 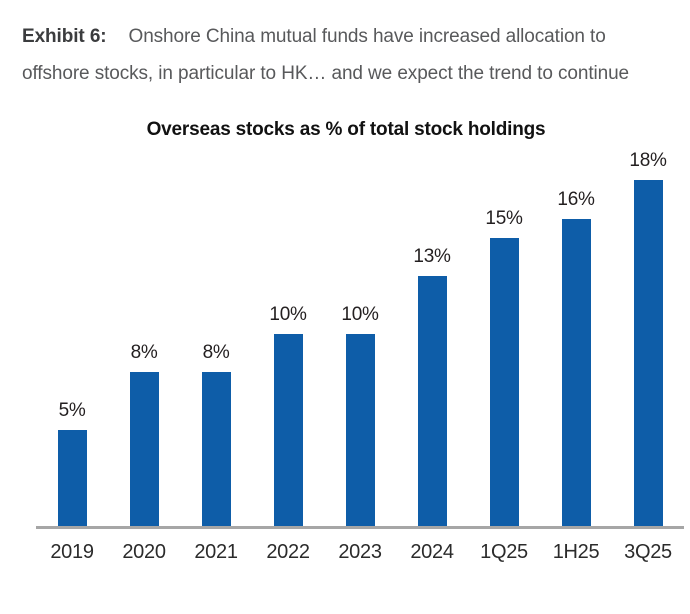 I want to click on x-axis-labels: 2019 2020 2021 2022 2023 2024 1Q25 1H25 3Q25, so click(x=360, y=546).